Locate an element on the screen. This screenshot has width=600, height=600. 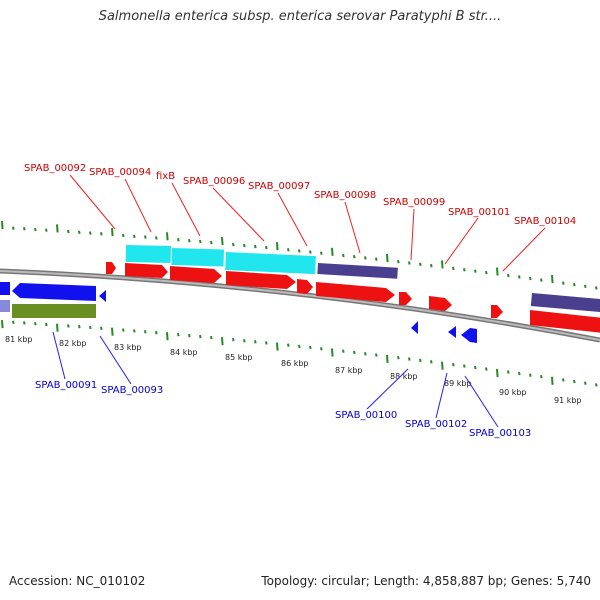
accession-label: Accession: NC_010102 is located at coordinates (77, 581).